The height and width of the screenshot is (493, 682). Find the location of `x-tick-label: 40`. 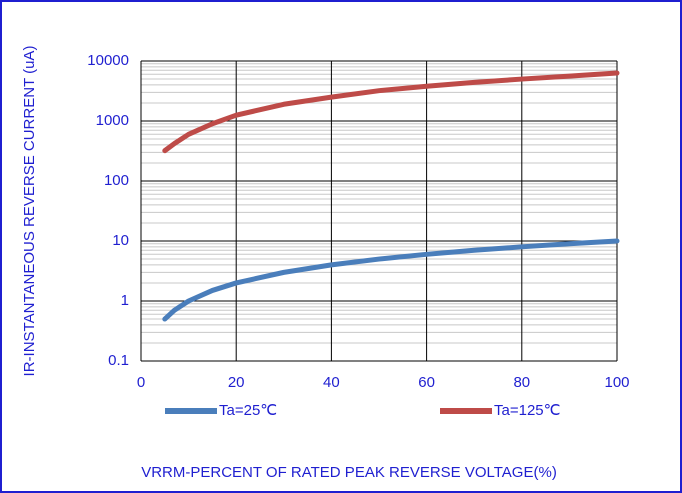

x-tick-label: 40 is located at coordinates (331, 382).